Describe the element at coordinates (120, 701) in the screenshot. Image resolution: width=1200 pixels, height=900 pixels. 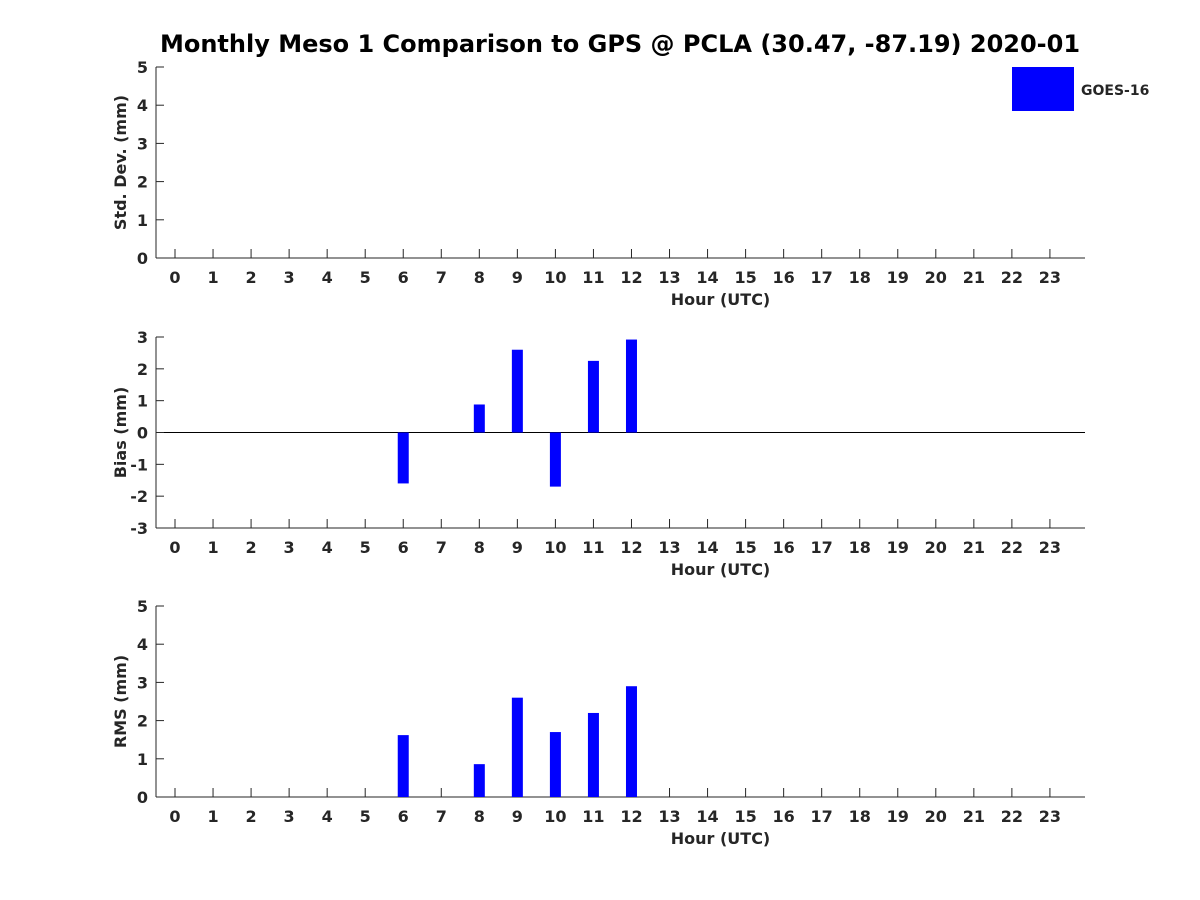
I see `y-axis-label: RMS (mm)` at that location.